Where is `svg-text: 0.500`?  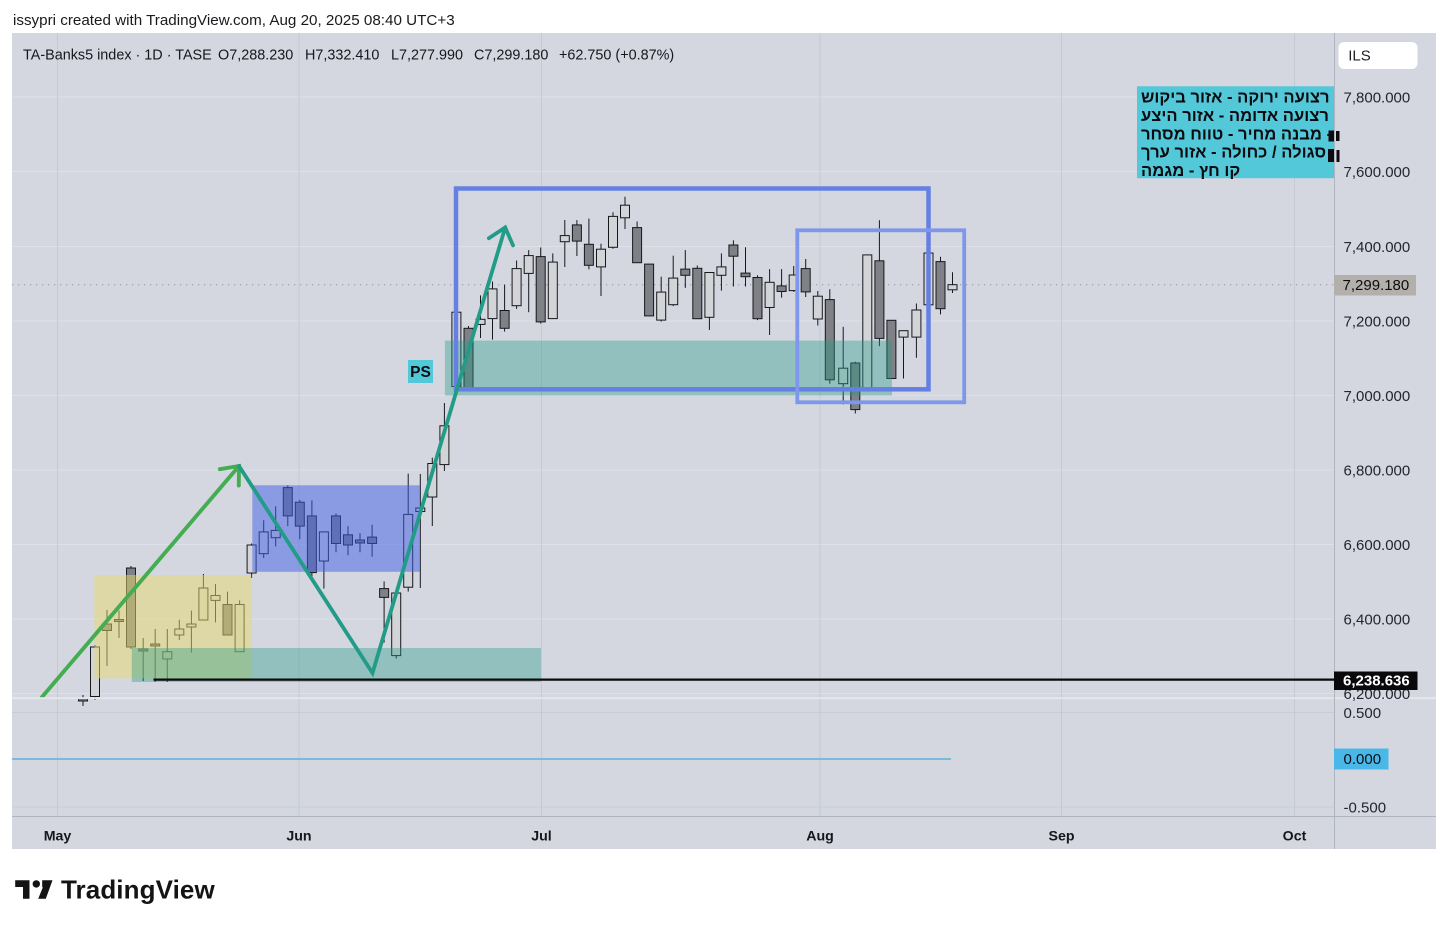 svg-text: 0.500 is located at coordinates (1363, 713).